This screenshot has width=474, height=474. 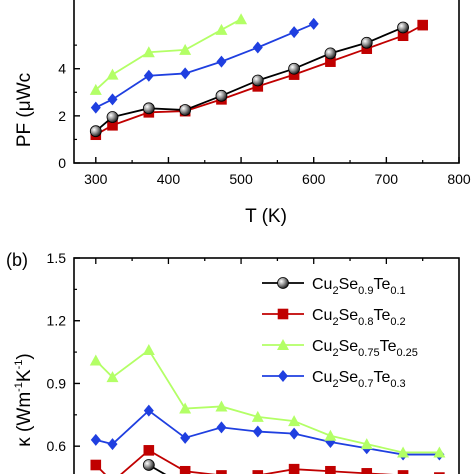 I want to click on legend-item-2: Cu2Se0.8Te0.2, so click(x=334, y=317).